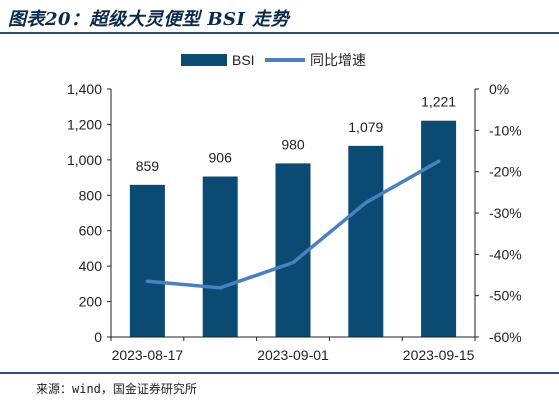 This screenshot has width=559, height=404. Describe the element at coordinates (84, 160) in the screenshot. I see `left-tick-label: 1,000` at that location.